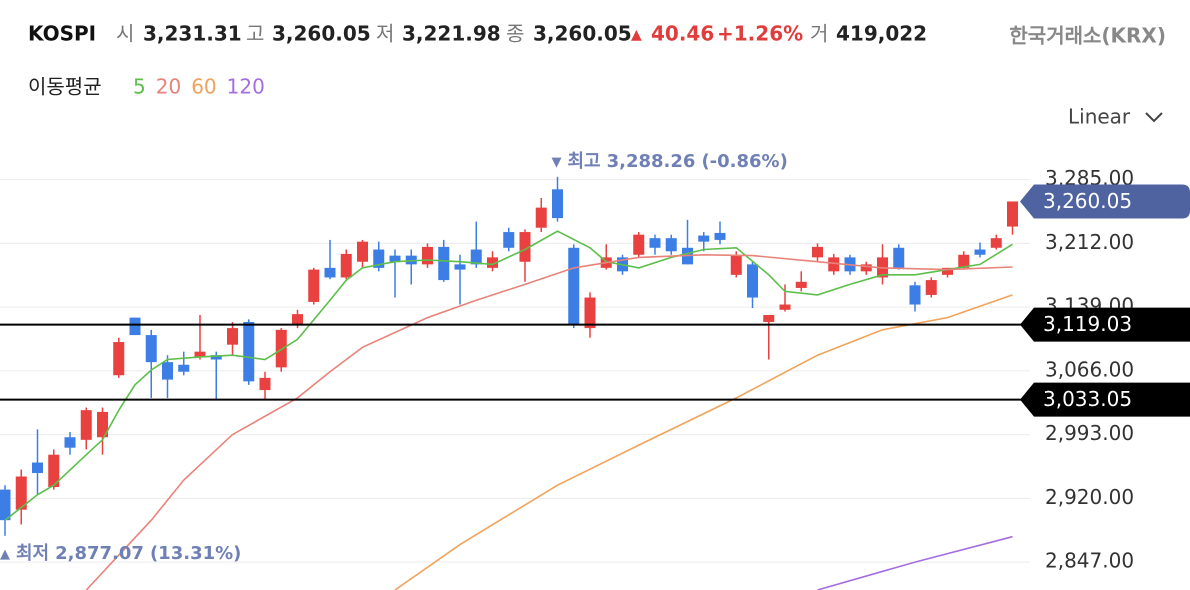  What do you see at coordinates (65, 87) in the screenshot?
I see `legend-title: 이동평균` at bounding box center [65, 87].